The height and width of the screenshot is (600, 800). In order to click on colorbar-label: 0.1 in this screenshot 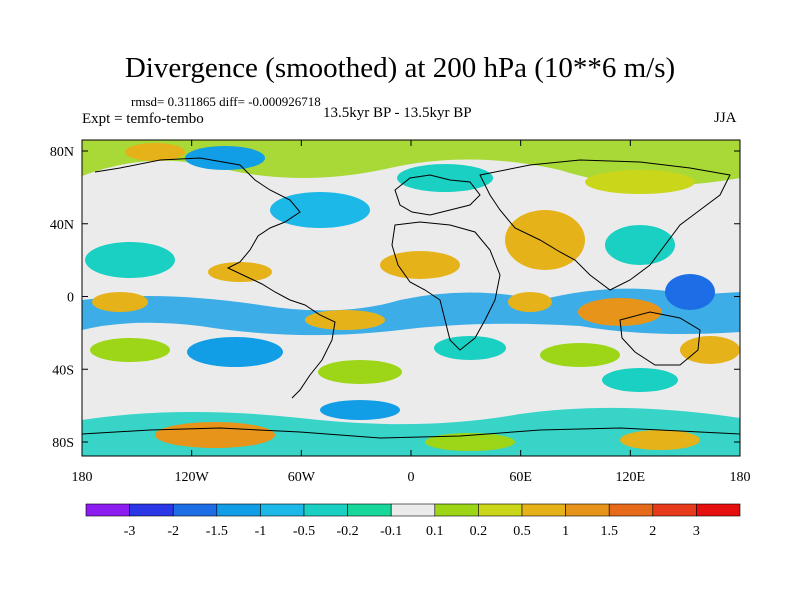, I will do `click(435, 531)`.